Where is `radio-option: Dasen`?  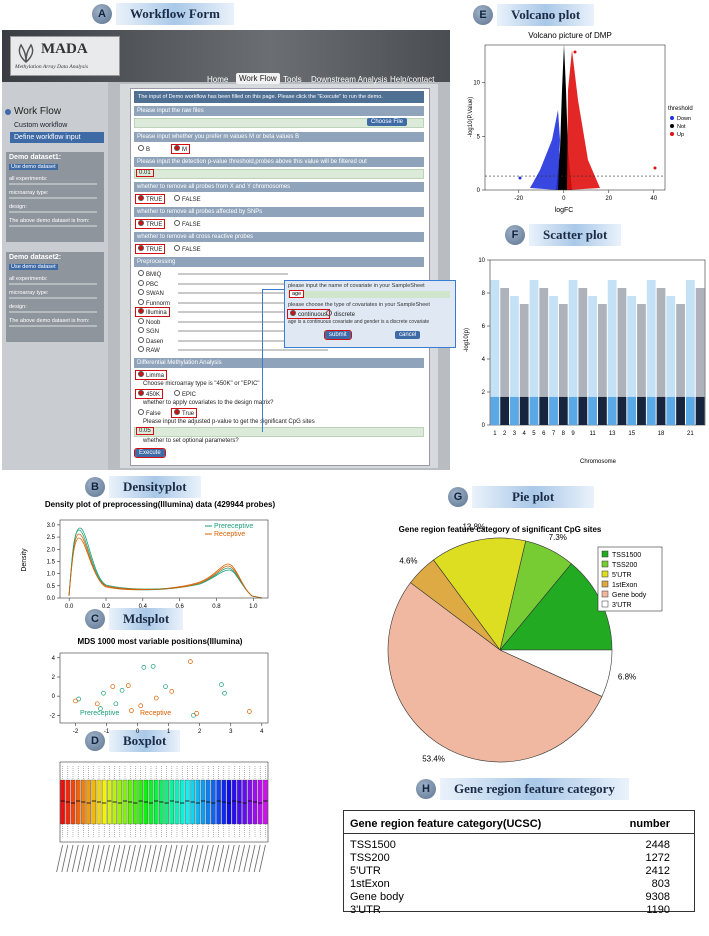 radio-option: Dasen is located at coordinates (150, 340).